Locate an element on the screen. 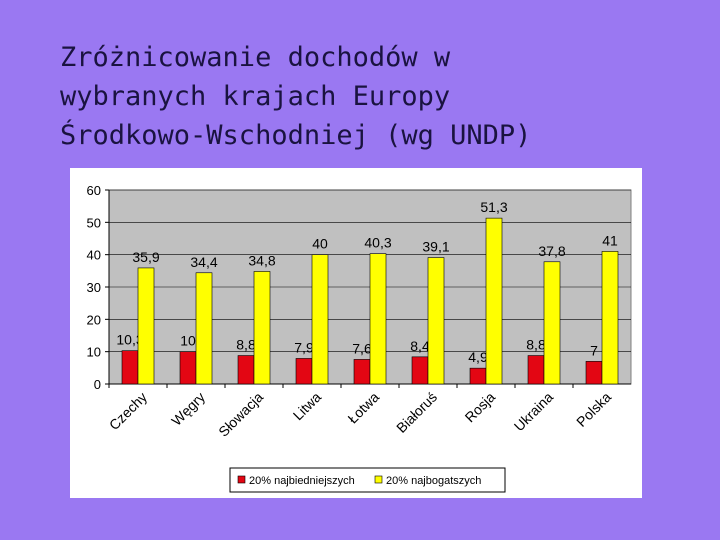 The height and width of the screenshot is (540, 720). category-label: Litwa is located at coordinates (307, 406).